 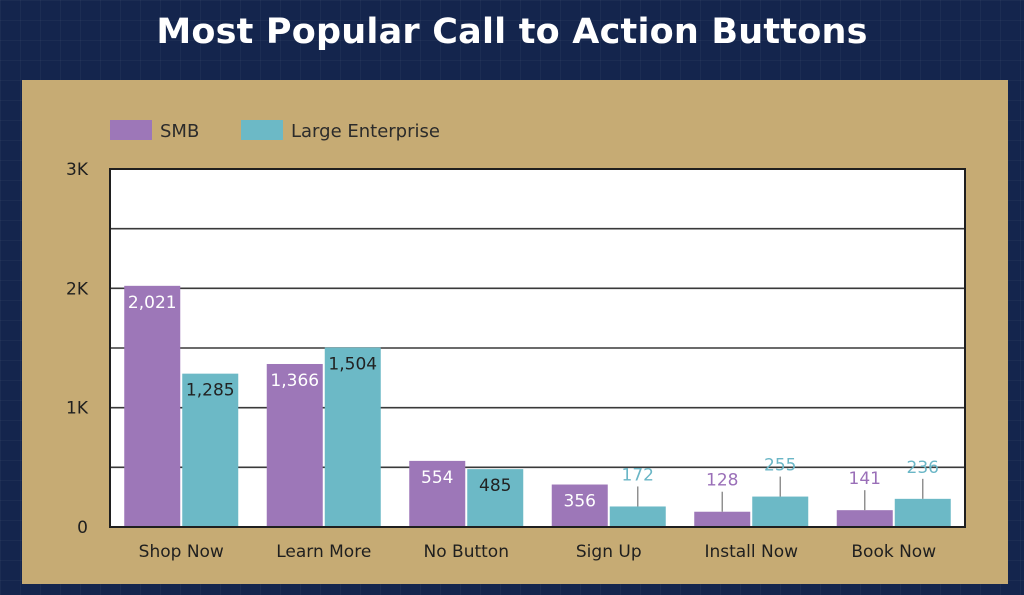 I want to click on y-tick-label: 2K, so click(x=77, y=289).